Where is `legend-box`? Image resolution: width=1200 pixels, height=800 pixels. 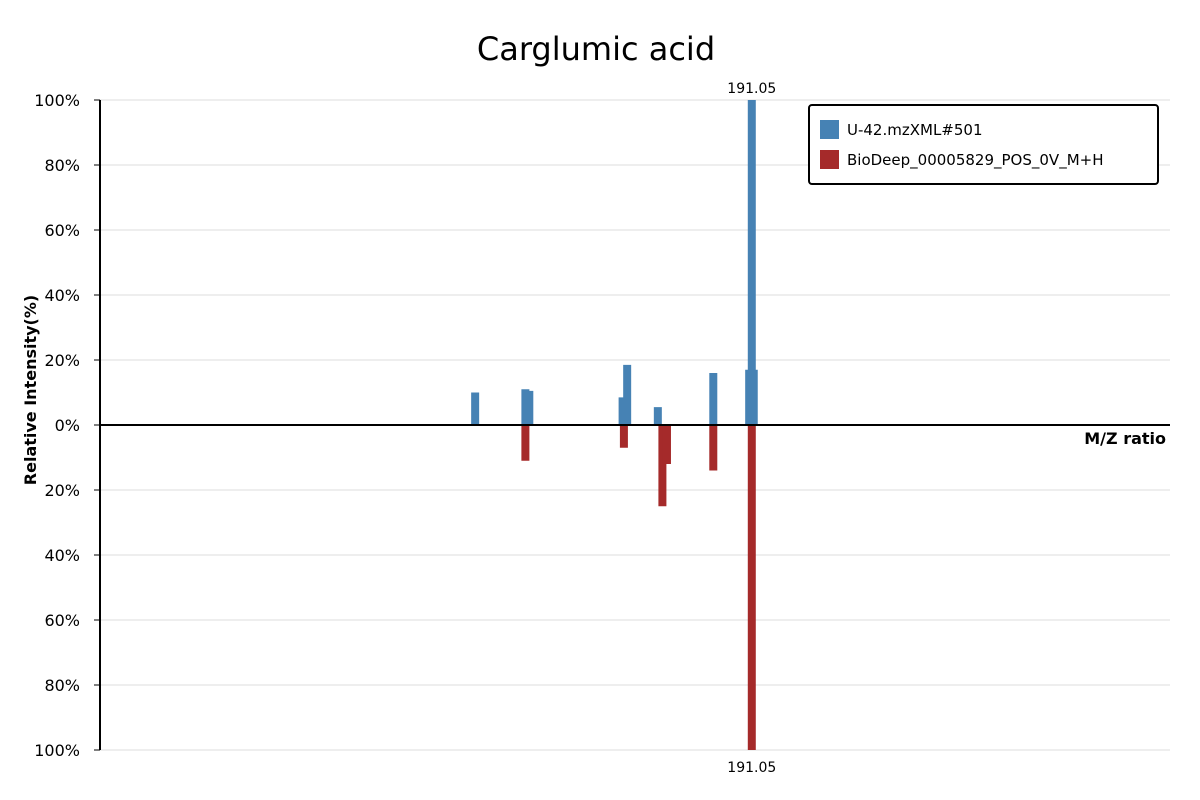
legend-box is located at coordinates (983, 144).